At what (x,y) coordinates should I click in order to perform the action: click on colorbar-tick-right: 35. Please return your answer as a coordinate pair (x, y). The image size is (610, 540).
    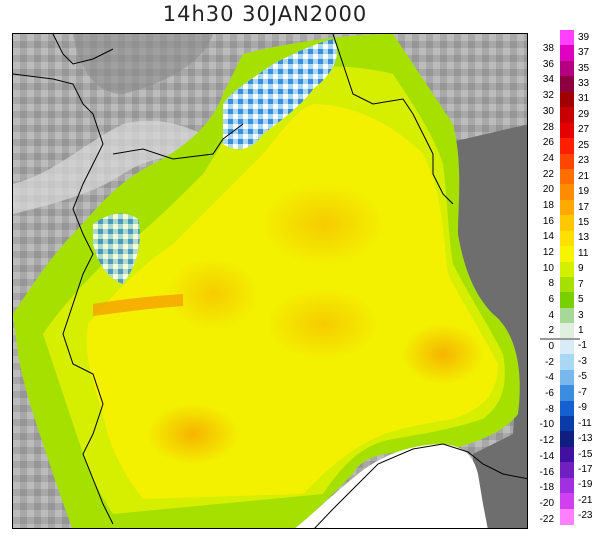
    Looking at the image, I should click on (584, 68).